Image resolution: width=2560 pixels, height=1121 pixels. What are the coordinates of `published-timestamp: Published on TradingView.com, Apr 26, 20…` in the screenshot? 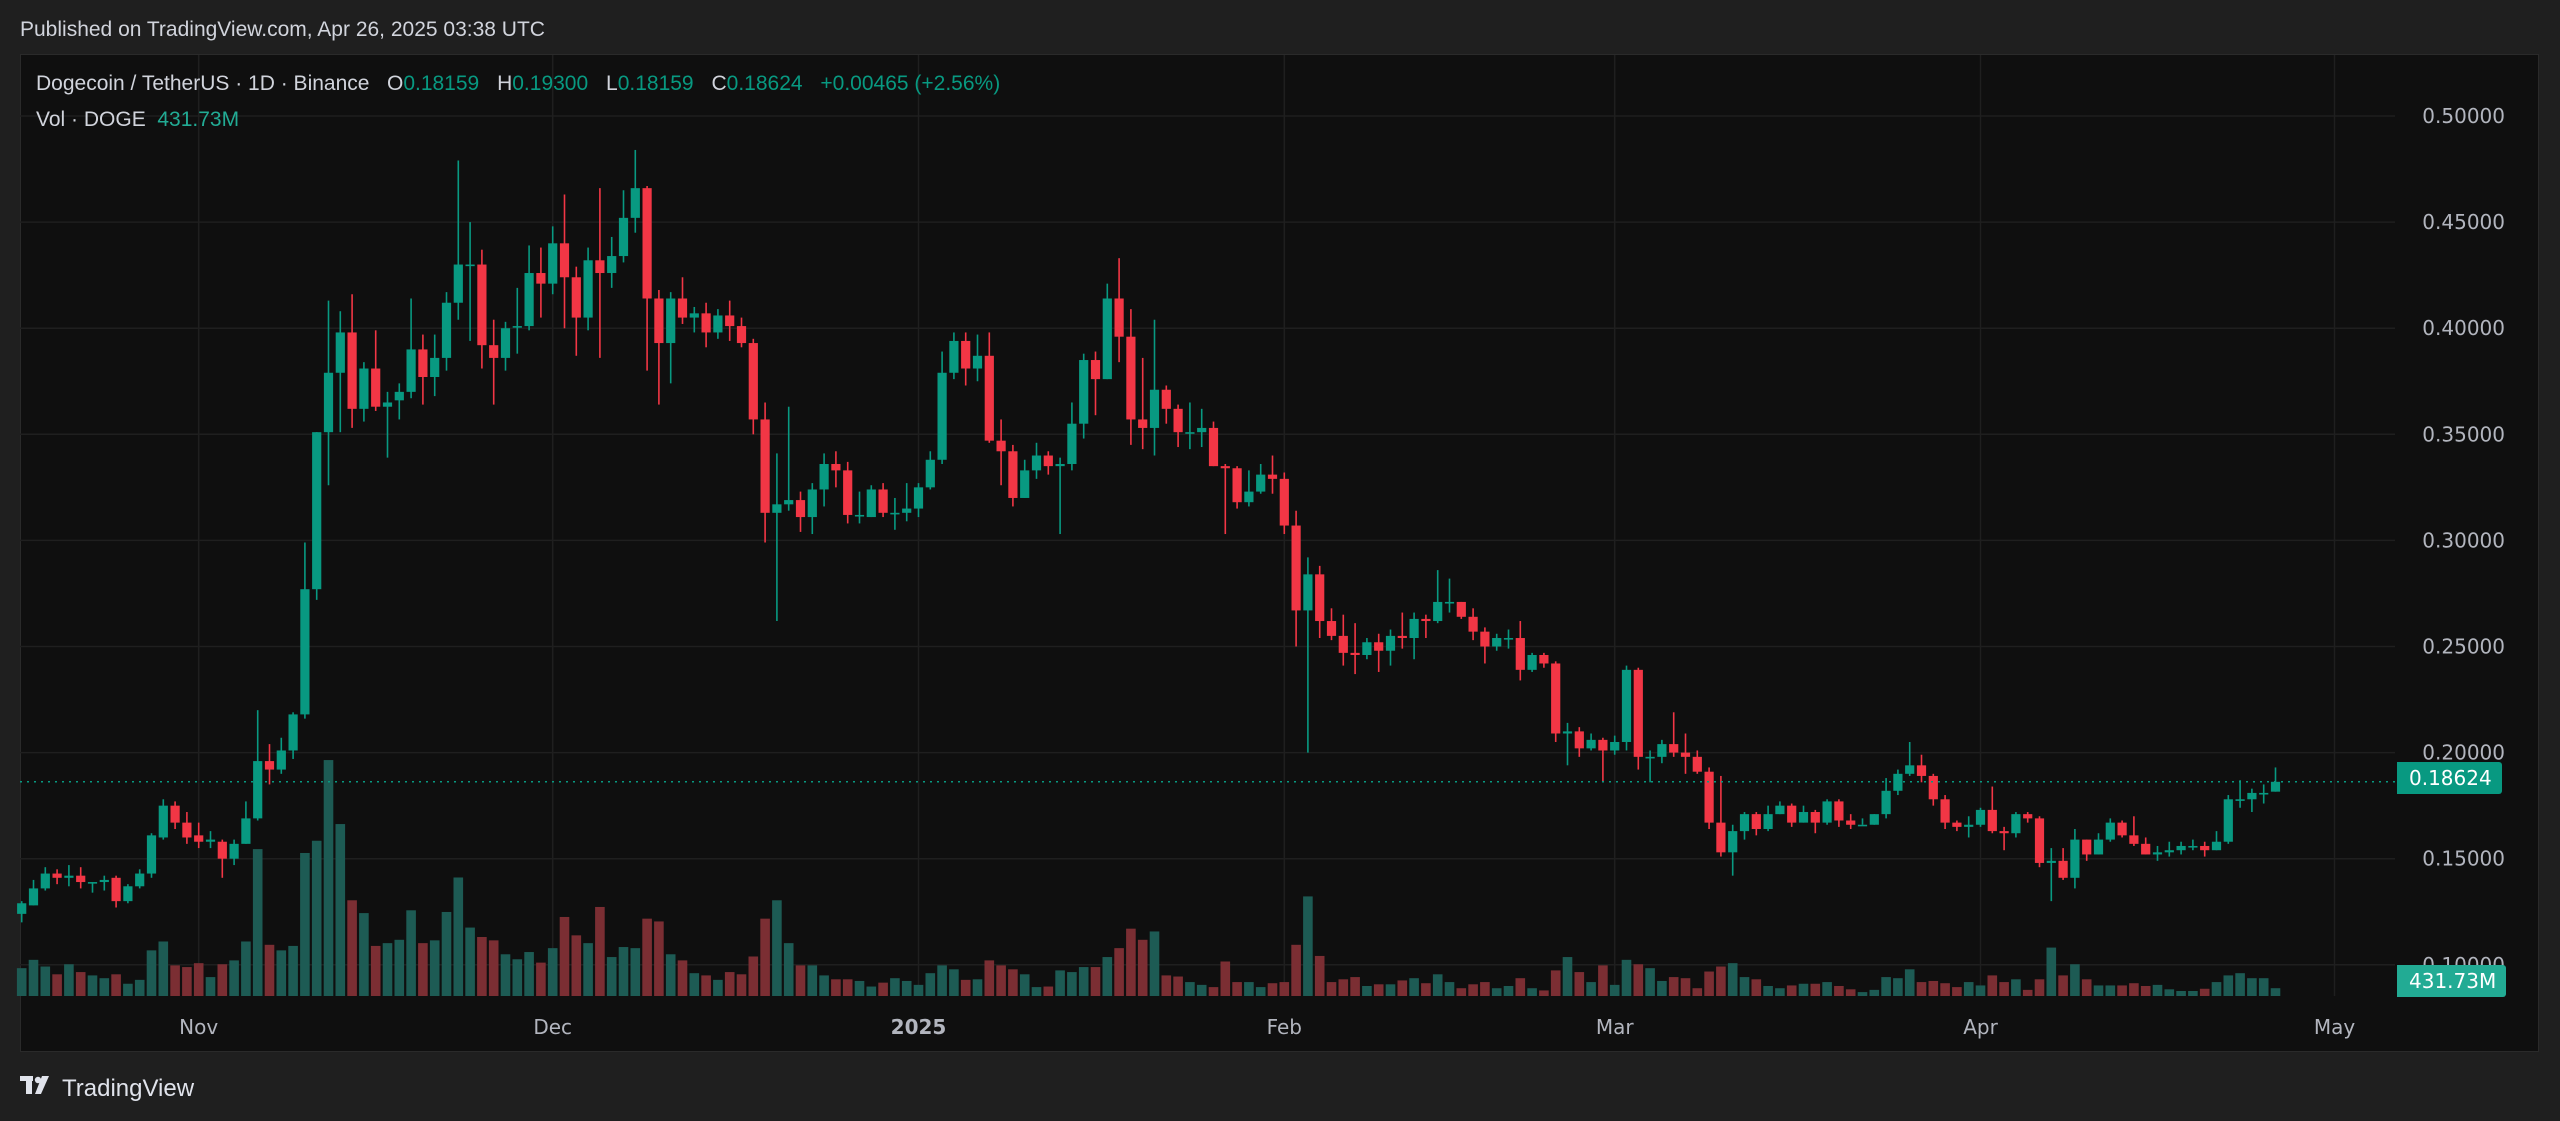 It's located at (282, 29).